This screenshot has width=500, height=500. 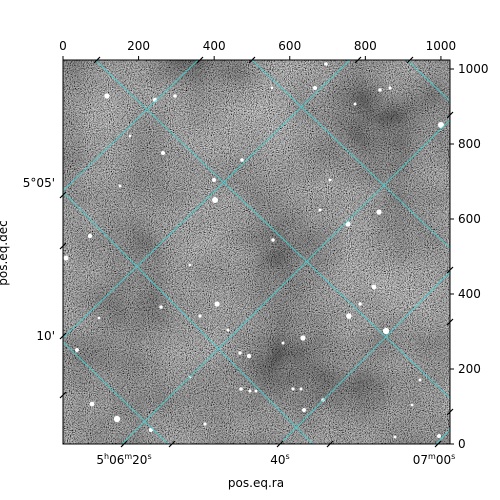 What do you see at coordinates (462, 444) in the screenshot?
I see `right-tick-label: 0` at bounding box center [462, 444].